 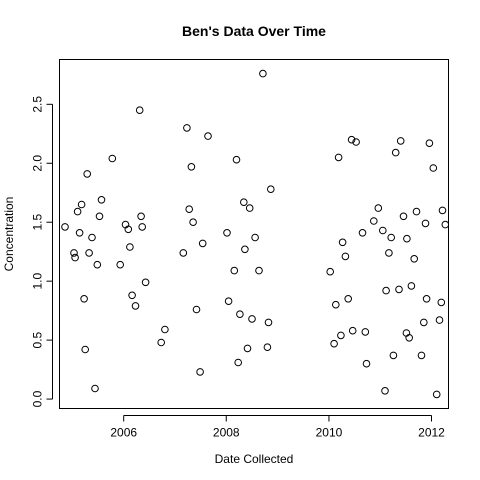 I want to click on x-axis-title: Date Collected, so click(x=254, y=459).